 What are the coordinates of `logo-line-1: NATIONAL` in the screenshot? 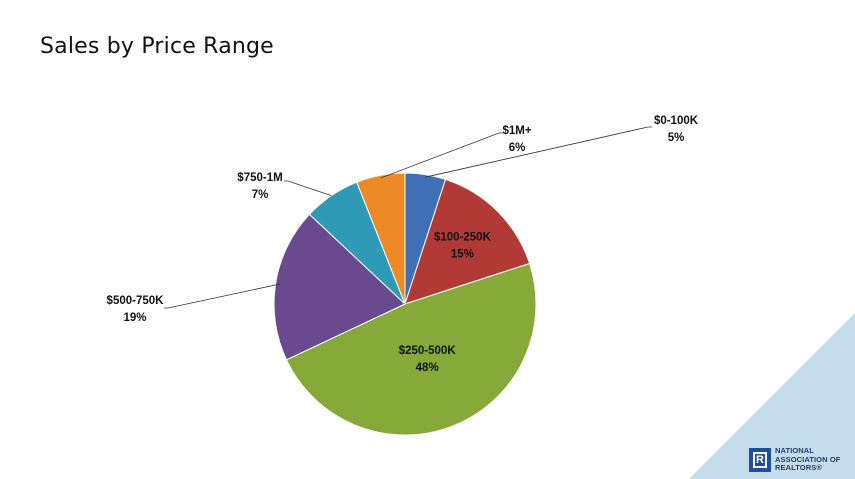 It's located at (794, 451).